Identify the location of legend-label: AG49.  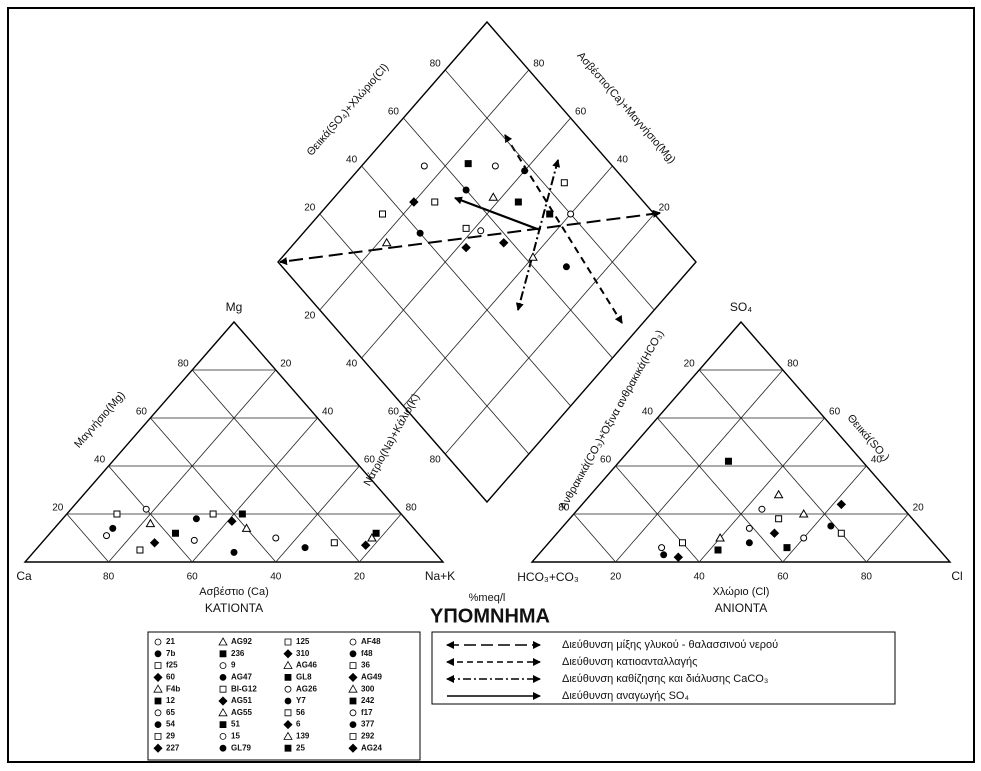
(371, 677).